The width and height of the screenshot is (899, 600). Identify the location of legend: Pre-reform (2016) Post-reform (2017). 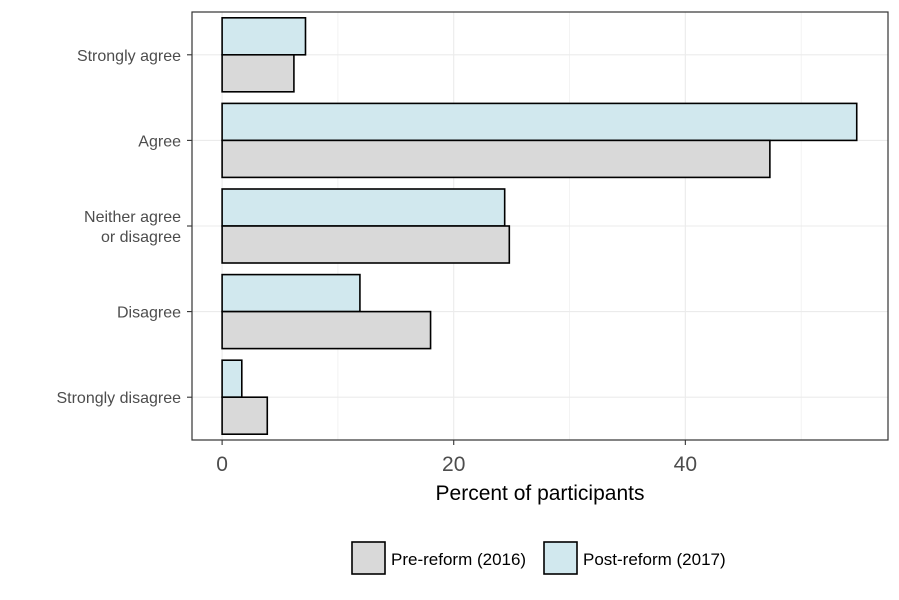
(538, 558).